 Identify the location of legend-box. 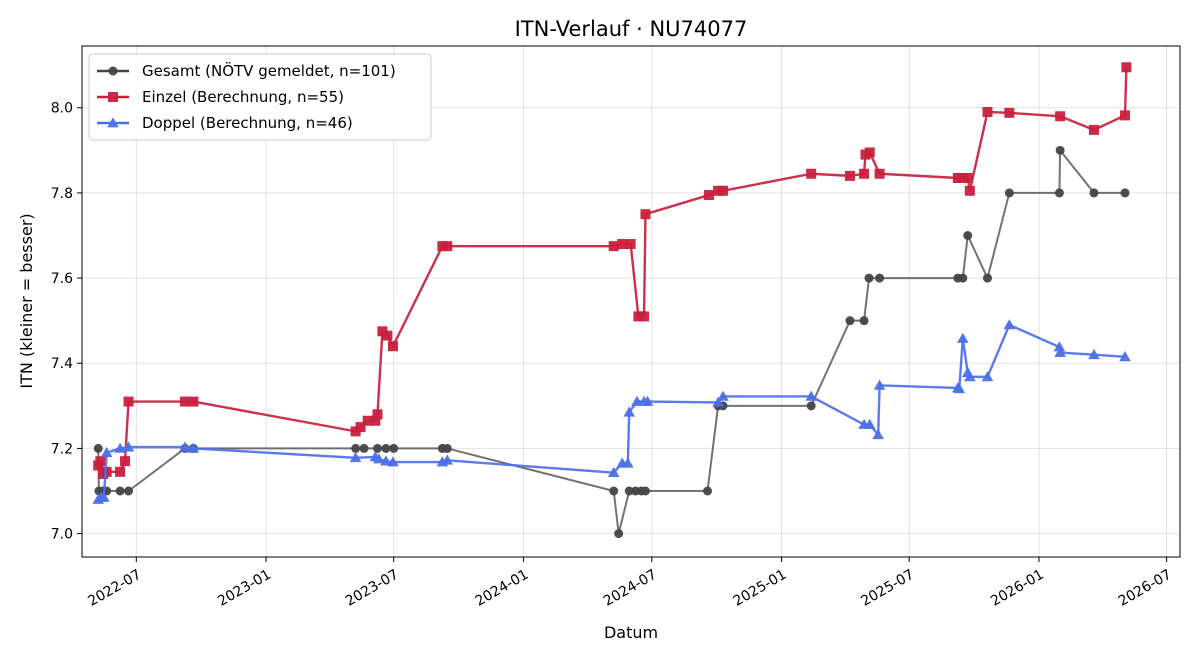
(260, 97).